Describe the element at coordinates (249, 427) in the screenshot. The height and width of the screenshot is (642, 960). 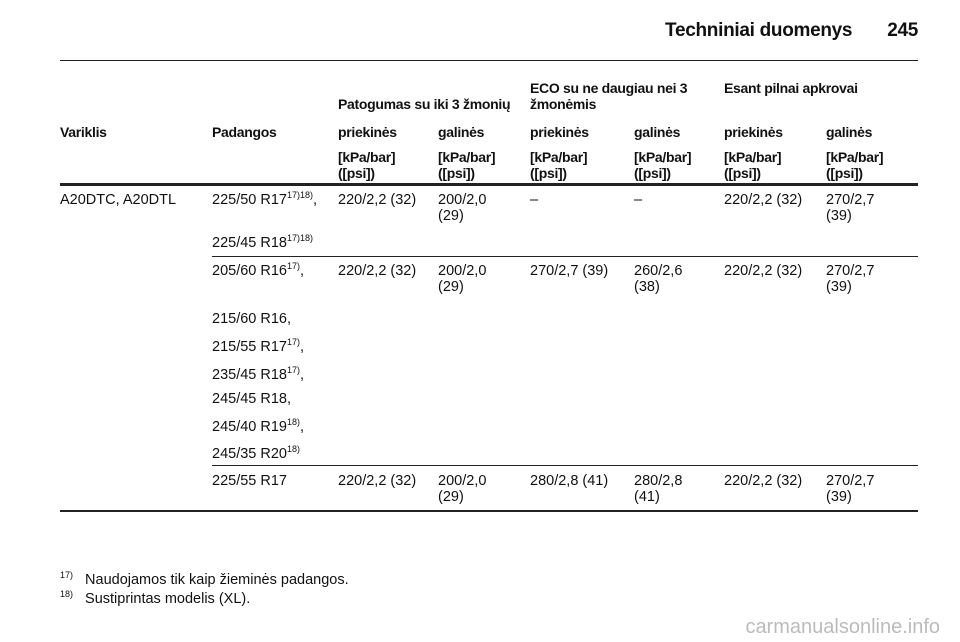
I see `tire-size-text: 245/40 R19` at that location.